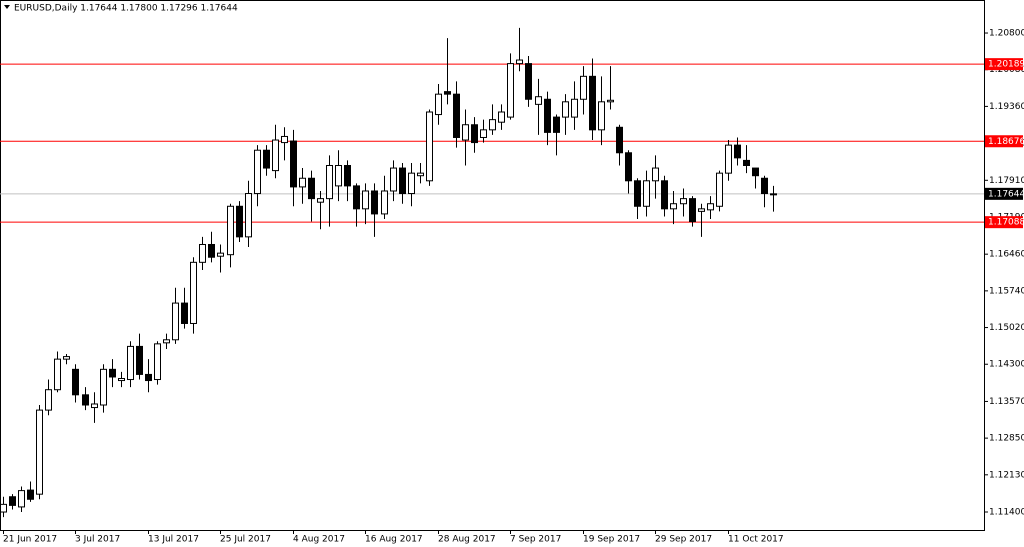 The height and width of the screenshot is (547, 1024). What do you see at coordinates (756, 540) in the screenshot?
I see `x-tick-label: 11 Oct 2017` at bounding box center [756, 540].